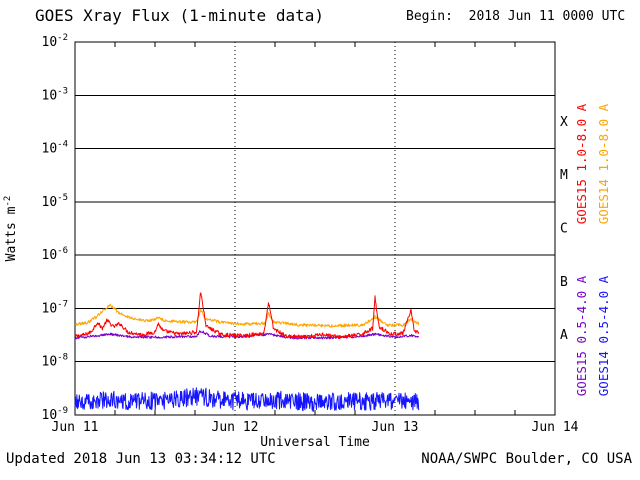  I want to click on x-tick-label: Jun 12, so click(235, 427).